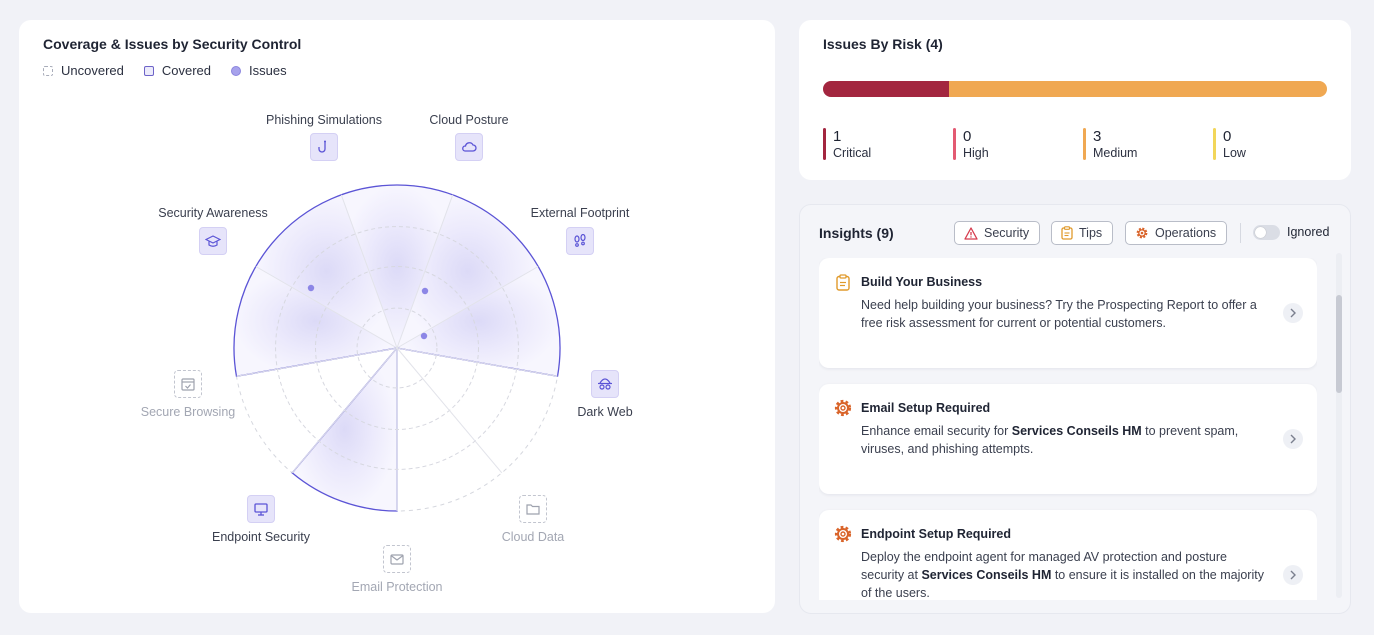  Describe the element at coordinates (926, 408) in the screenshot. I see `insight-title: Email Setup Required` at that location.